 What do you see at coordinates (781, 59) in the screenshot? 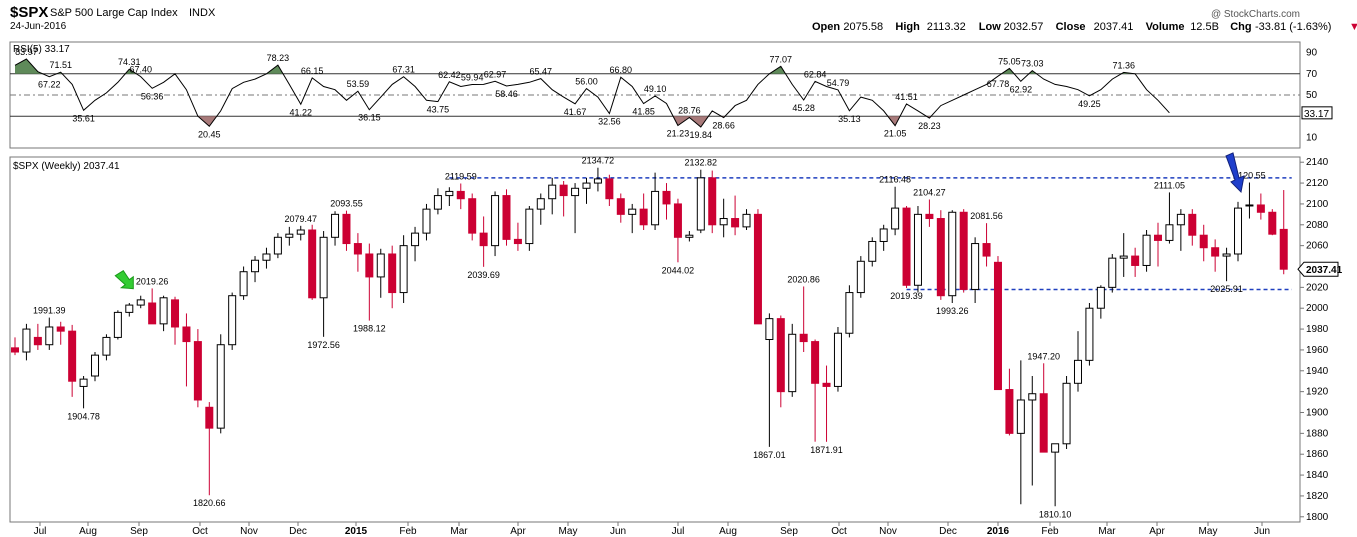
I see `rsi-point-label: 77.07` at bounding box center [781, 59].